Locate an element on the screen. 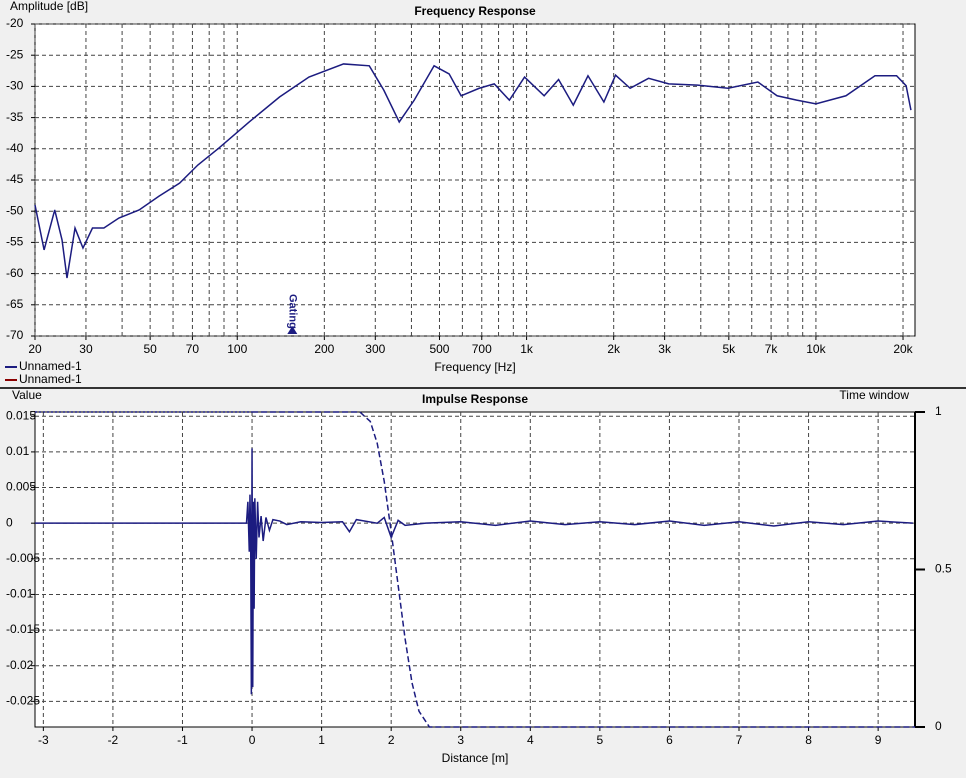  y-tick-label: -70 is located at coordinates (15, 335).